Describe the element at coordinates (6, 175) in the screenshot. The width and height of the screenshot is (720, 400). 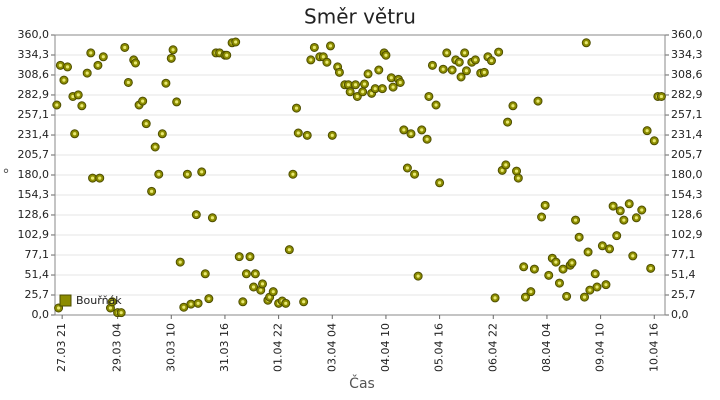
I see `y-axis-label: °` at that location.